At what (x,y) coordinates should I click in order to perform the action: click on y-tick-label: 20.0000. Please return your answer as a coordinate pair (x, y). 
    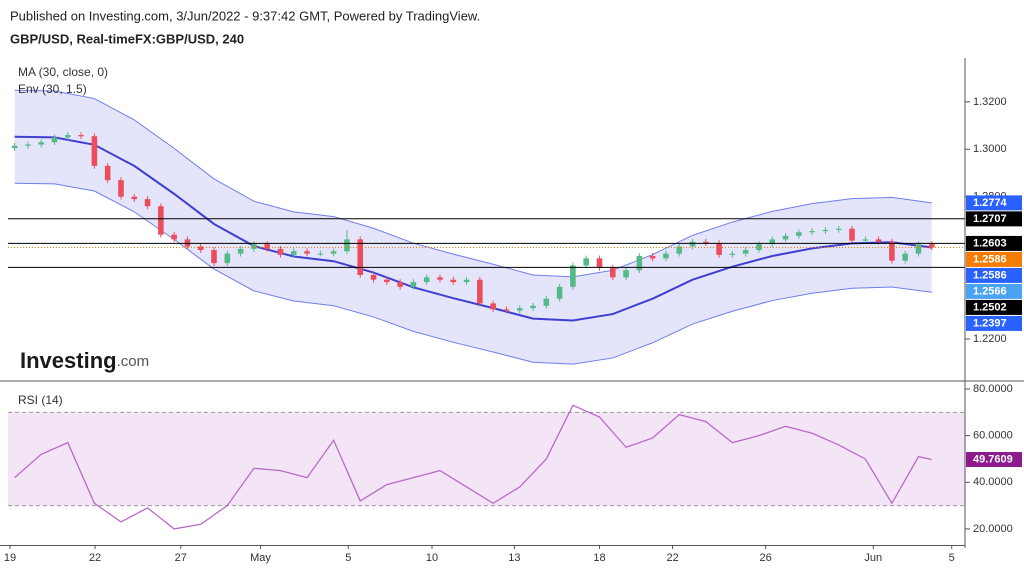
    Looking at the image, I should click on (993, 529).